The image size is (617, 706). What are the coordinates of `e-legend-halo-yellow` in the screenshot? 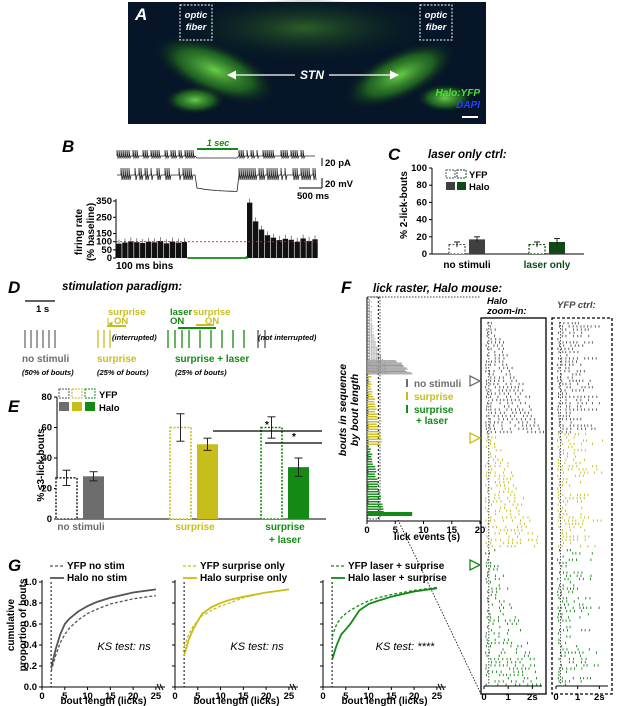 It's located at (77, 406).